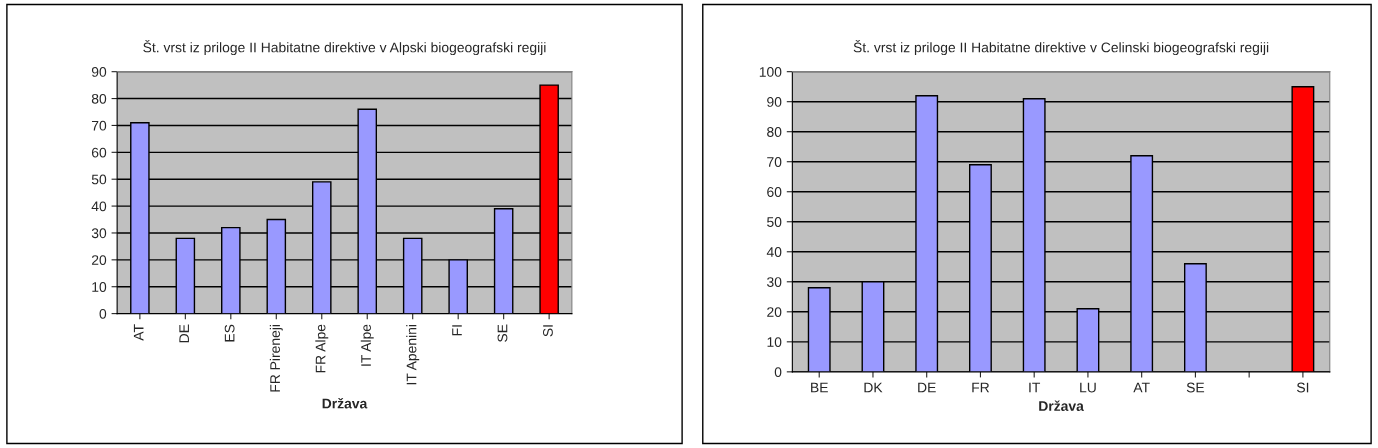 The width and height of the screenshot is (1378, 448). What do you see at coordinates (819, 387) in the screenshot?
I see `x-tick-label: BE` at bounding box center [819, 387].